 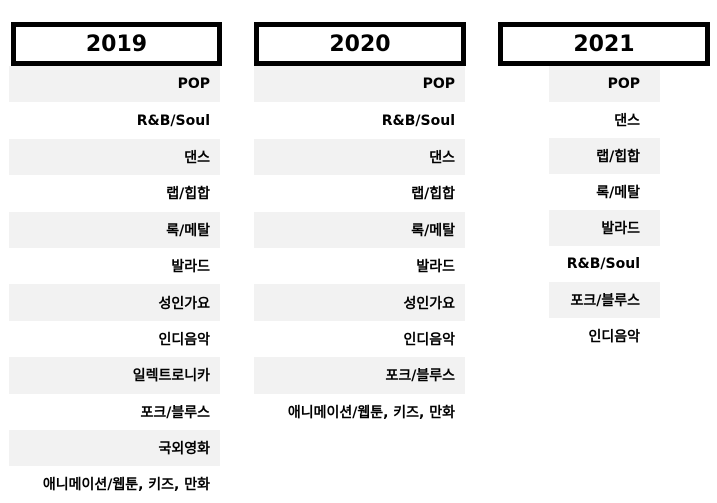 What do you see at coordinates (114, 448) in the screenshot?
I see `genre-item: 국외영화` at bounding box center [114, 448].